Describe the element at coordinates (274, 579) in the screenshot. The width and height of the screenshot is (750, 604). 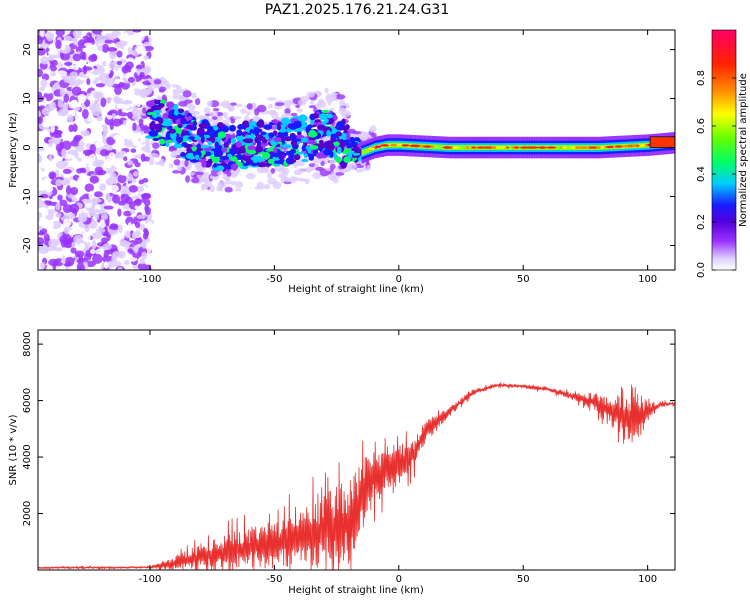
I see `x-tick-label: -50` at that location.